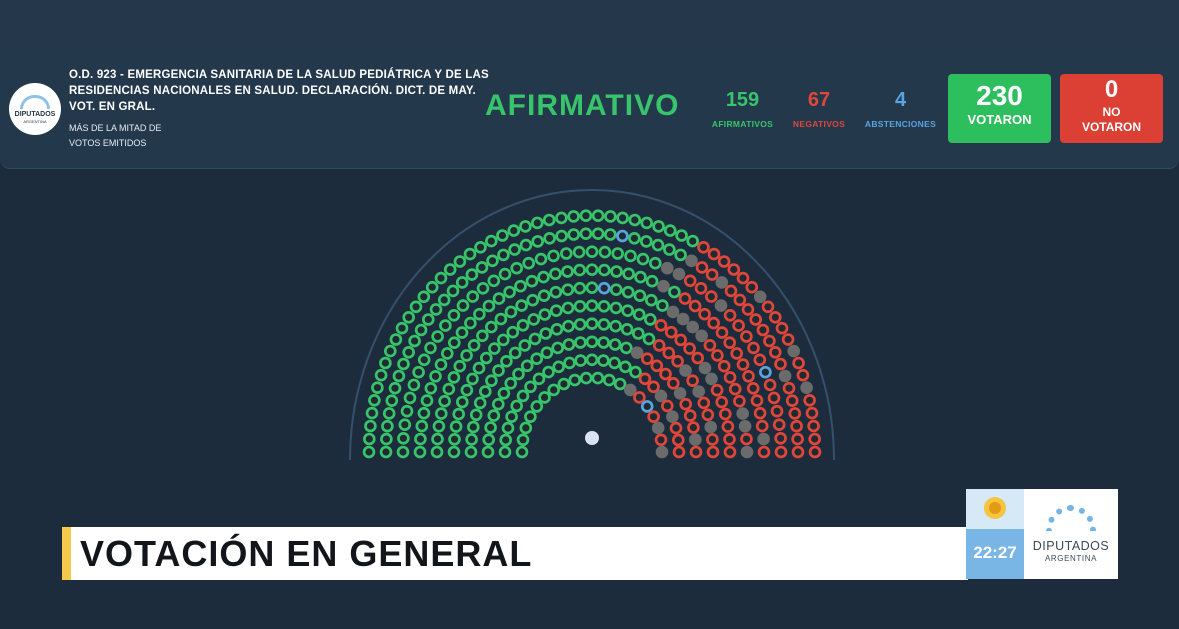 This screenshot has width=1179, height=629. What do you see at coordinates (819, 100) in the screenshot?
I see `negativos-value: 67` at bounding box center [819, 100].